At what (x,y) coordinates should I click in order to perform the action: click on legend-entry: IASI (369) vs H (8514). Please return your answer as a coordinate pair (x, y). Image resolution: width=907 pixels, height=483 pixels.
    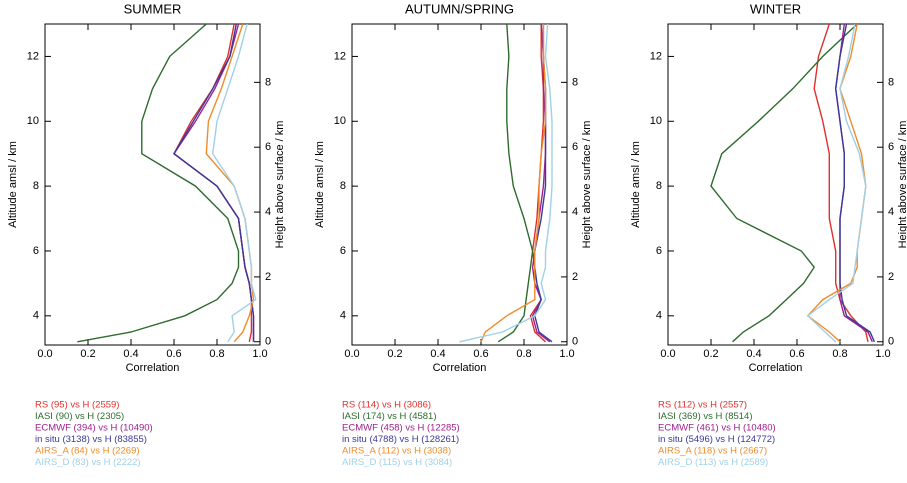
    Looking at the image, I should click on (705, 416).